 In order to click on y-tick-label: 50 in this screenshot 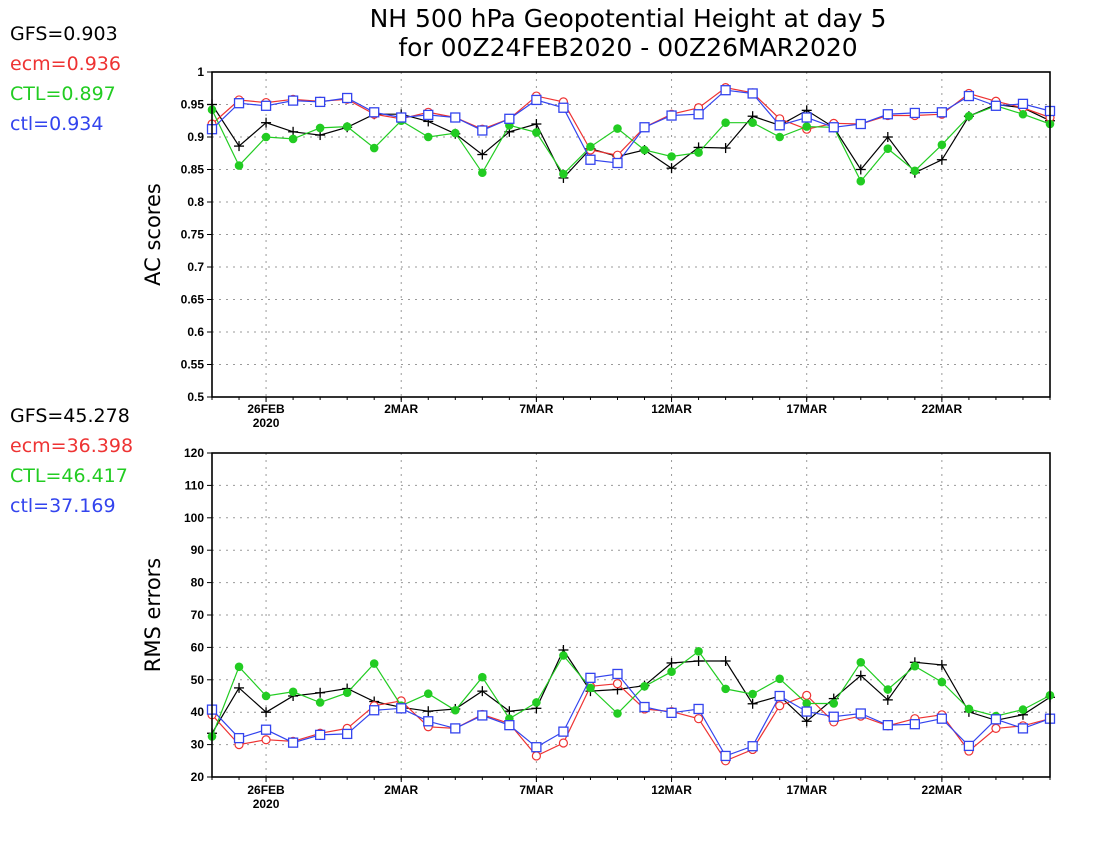, I will do `click(198, 680)`.